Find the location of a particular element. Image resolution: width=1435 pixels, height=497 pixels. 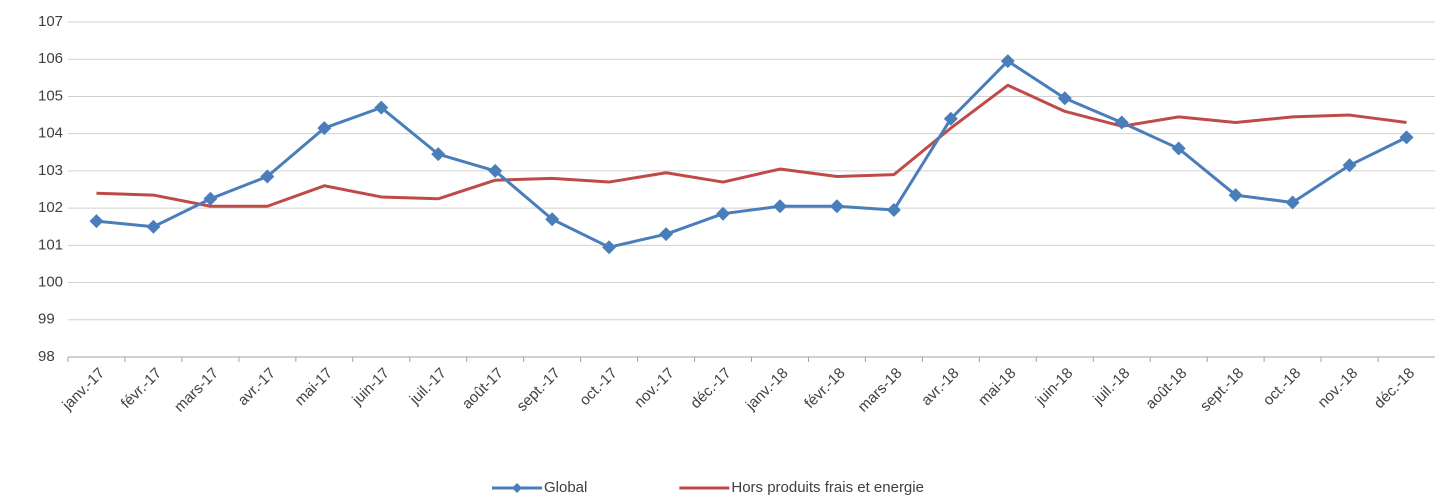

x-tick-label: juil.-18 is located at coordinates (1111, 387).